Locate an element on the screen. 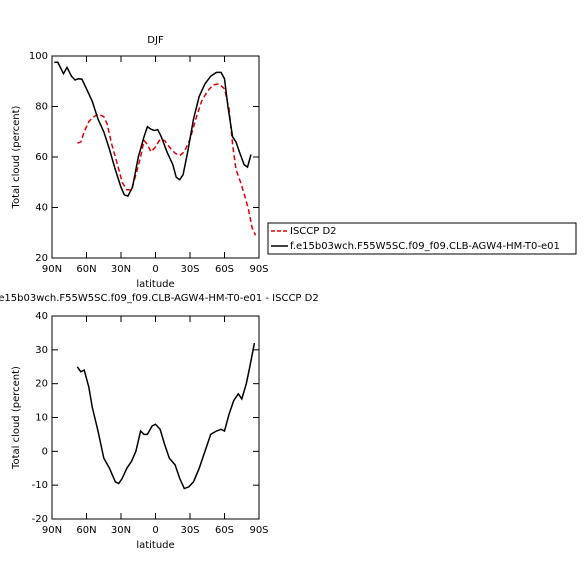  y-tick-label: 60 is located at coordinates (41, 157).